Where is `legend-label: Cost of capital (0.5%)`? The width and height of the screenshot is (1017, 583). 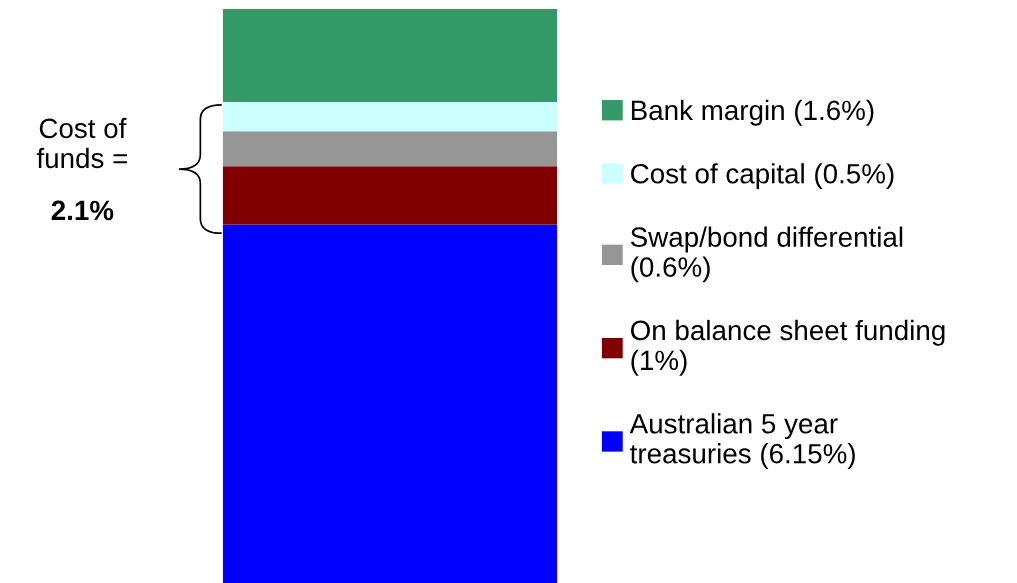 legend-label: Cost of capital (0.5%) is located at coordinates (762, 176).